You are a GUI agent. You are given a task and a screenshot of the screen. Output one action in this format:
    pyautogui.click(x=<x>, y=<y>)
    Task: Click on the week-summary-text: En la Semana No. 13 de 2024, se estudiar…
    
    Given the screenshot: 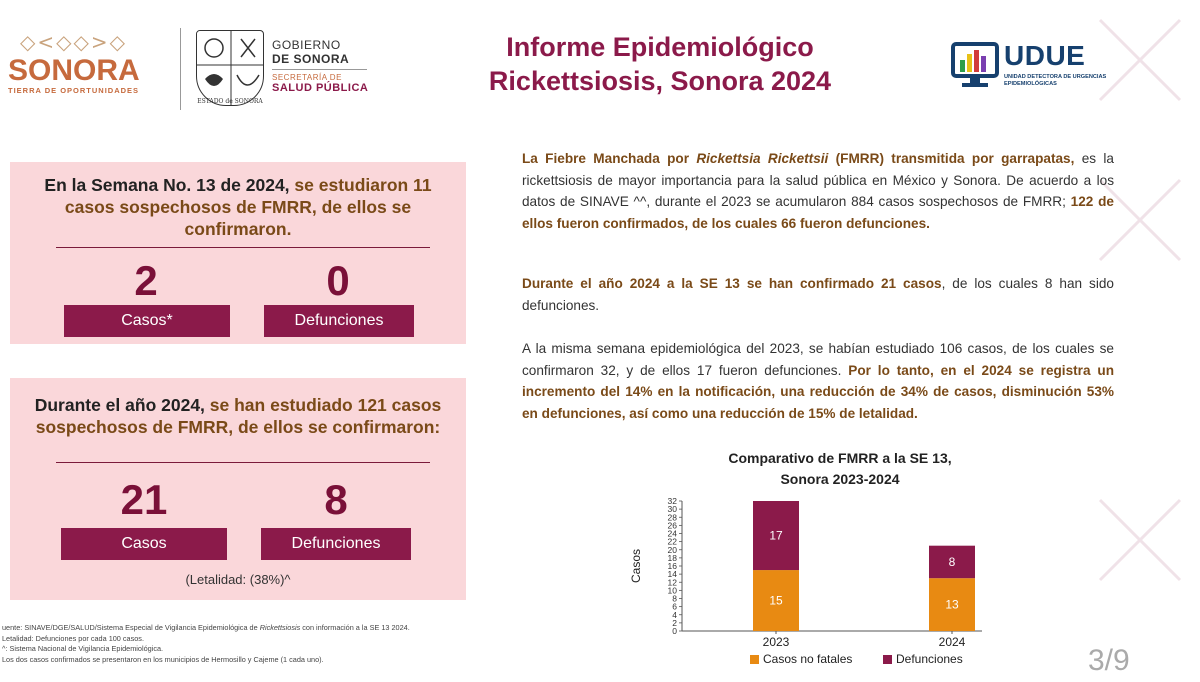 What is the action you would take?
    pyautogui.click(x=238, y=207)
    